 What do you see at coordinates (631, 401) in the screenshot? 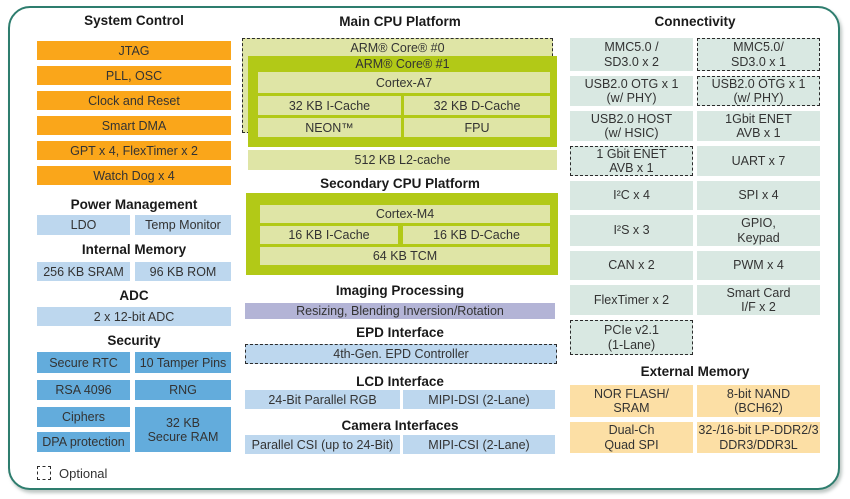
I see `ext-cell-nor-flash-sram: NOR FLASH/ SRAM` at bounding box center [631, 401].